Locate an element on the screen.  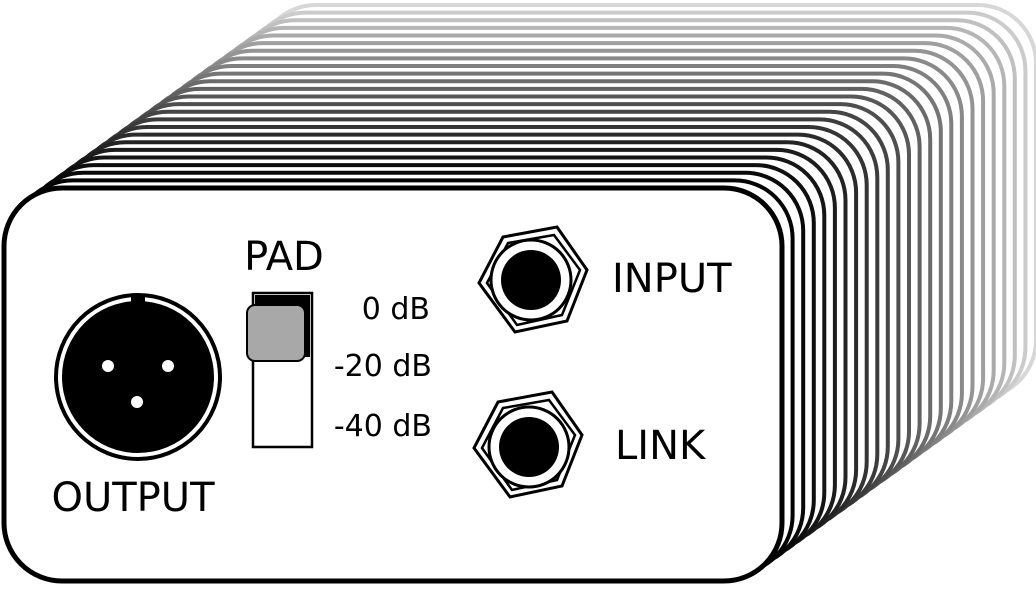
pad-option-0db: 0 dB is located at coordinates (396, 309).